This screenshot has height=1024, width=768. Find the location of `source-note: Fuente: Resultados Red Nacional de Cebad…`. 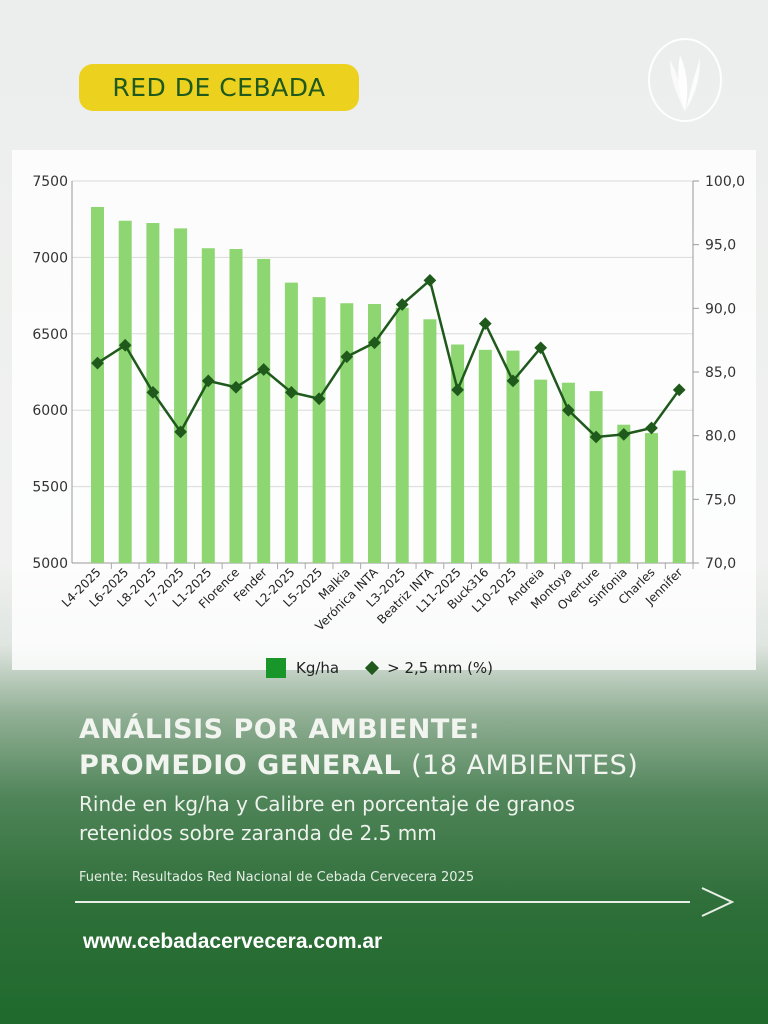

source-note: Fuente: Resultados Red Nacional de Cebad… is located at coordinates (277, 877).